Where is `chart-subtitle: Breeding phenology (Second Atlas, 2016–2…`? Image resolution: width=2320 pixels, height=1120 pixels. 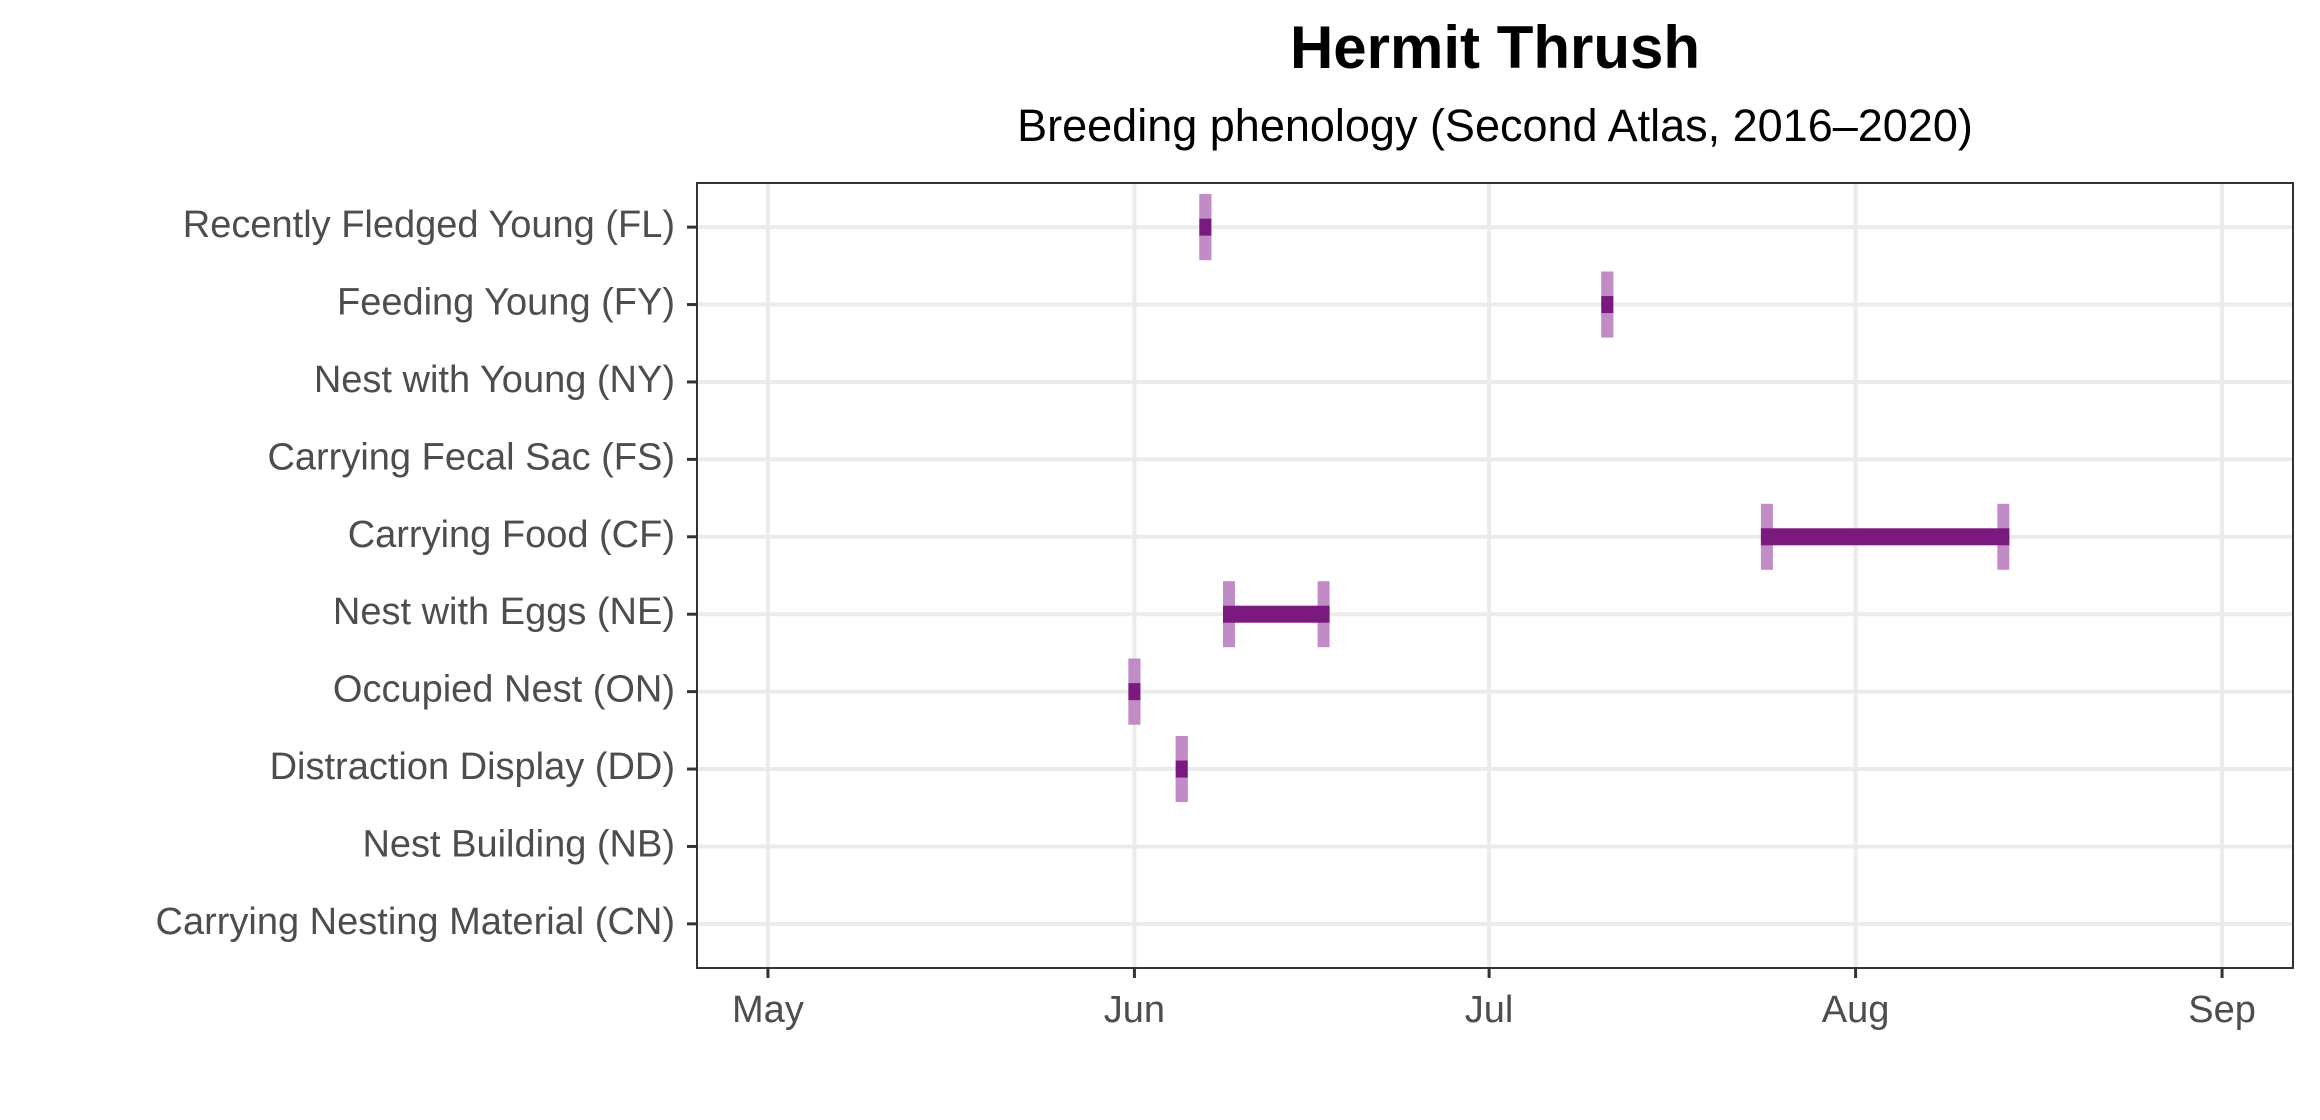 chart-subtitle: Breeding phenology (Second Atlas, 2016–2… is located at coordinates (1495, 125).